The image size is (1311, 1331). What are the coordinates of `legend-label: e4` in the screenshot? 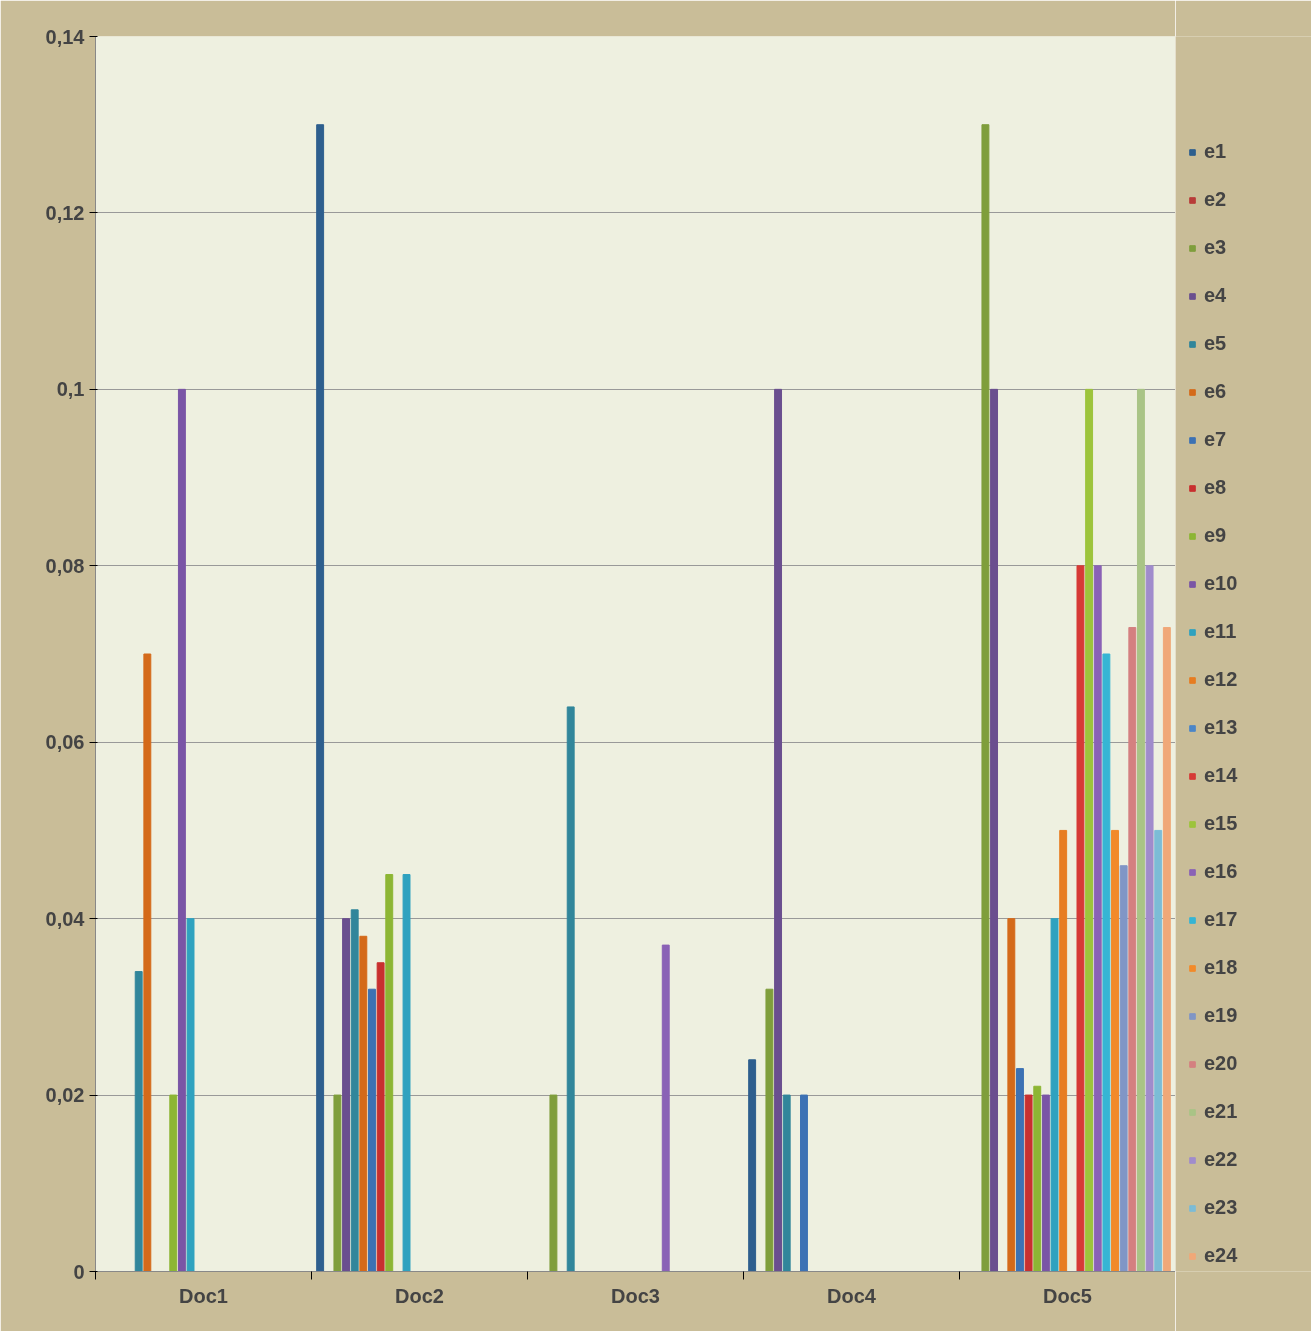 It's located at (1215, 295).